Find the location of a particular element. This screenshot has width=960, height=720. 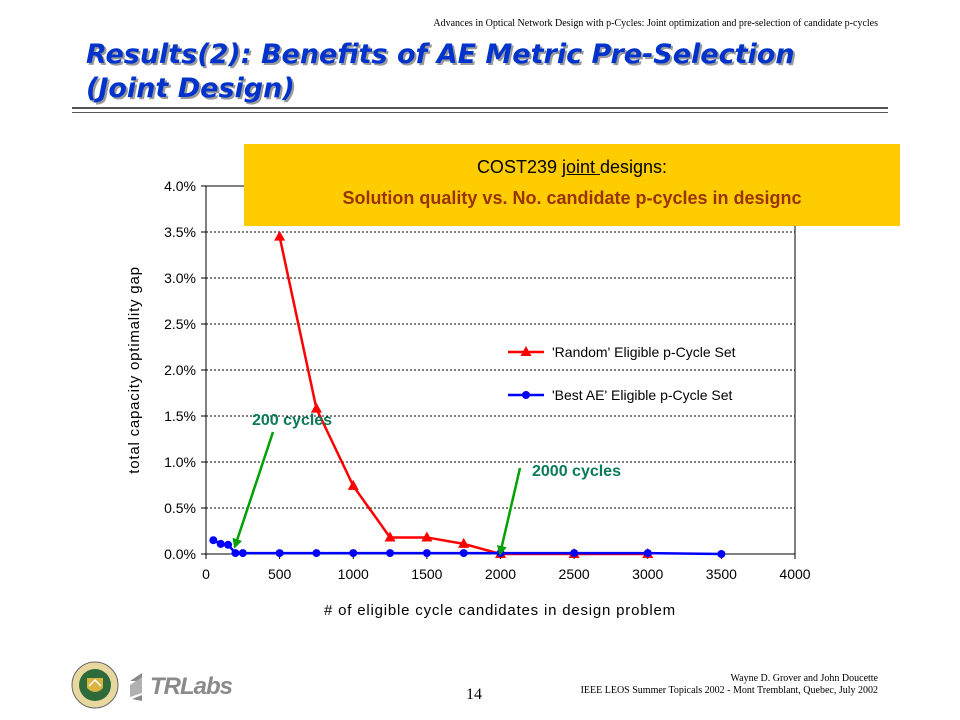

x-tick-label: 0 is located at coordinates (206, 574).